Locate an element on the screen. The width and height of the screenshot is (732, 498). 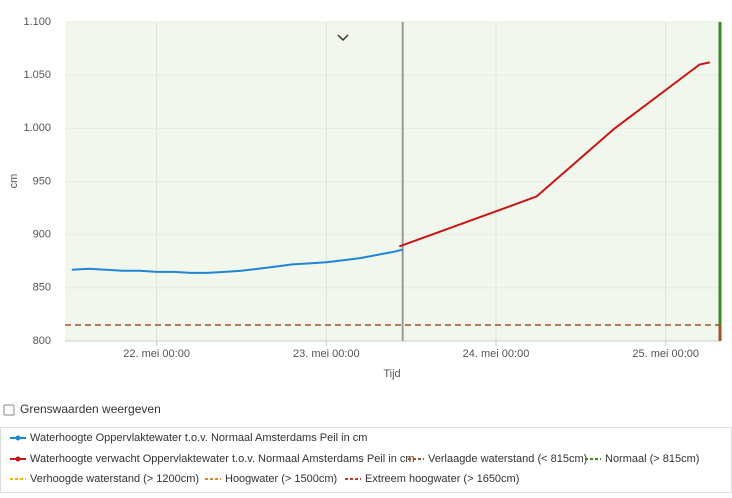
y-tick-label: 1.000 is located at coordinates (37, 128).